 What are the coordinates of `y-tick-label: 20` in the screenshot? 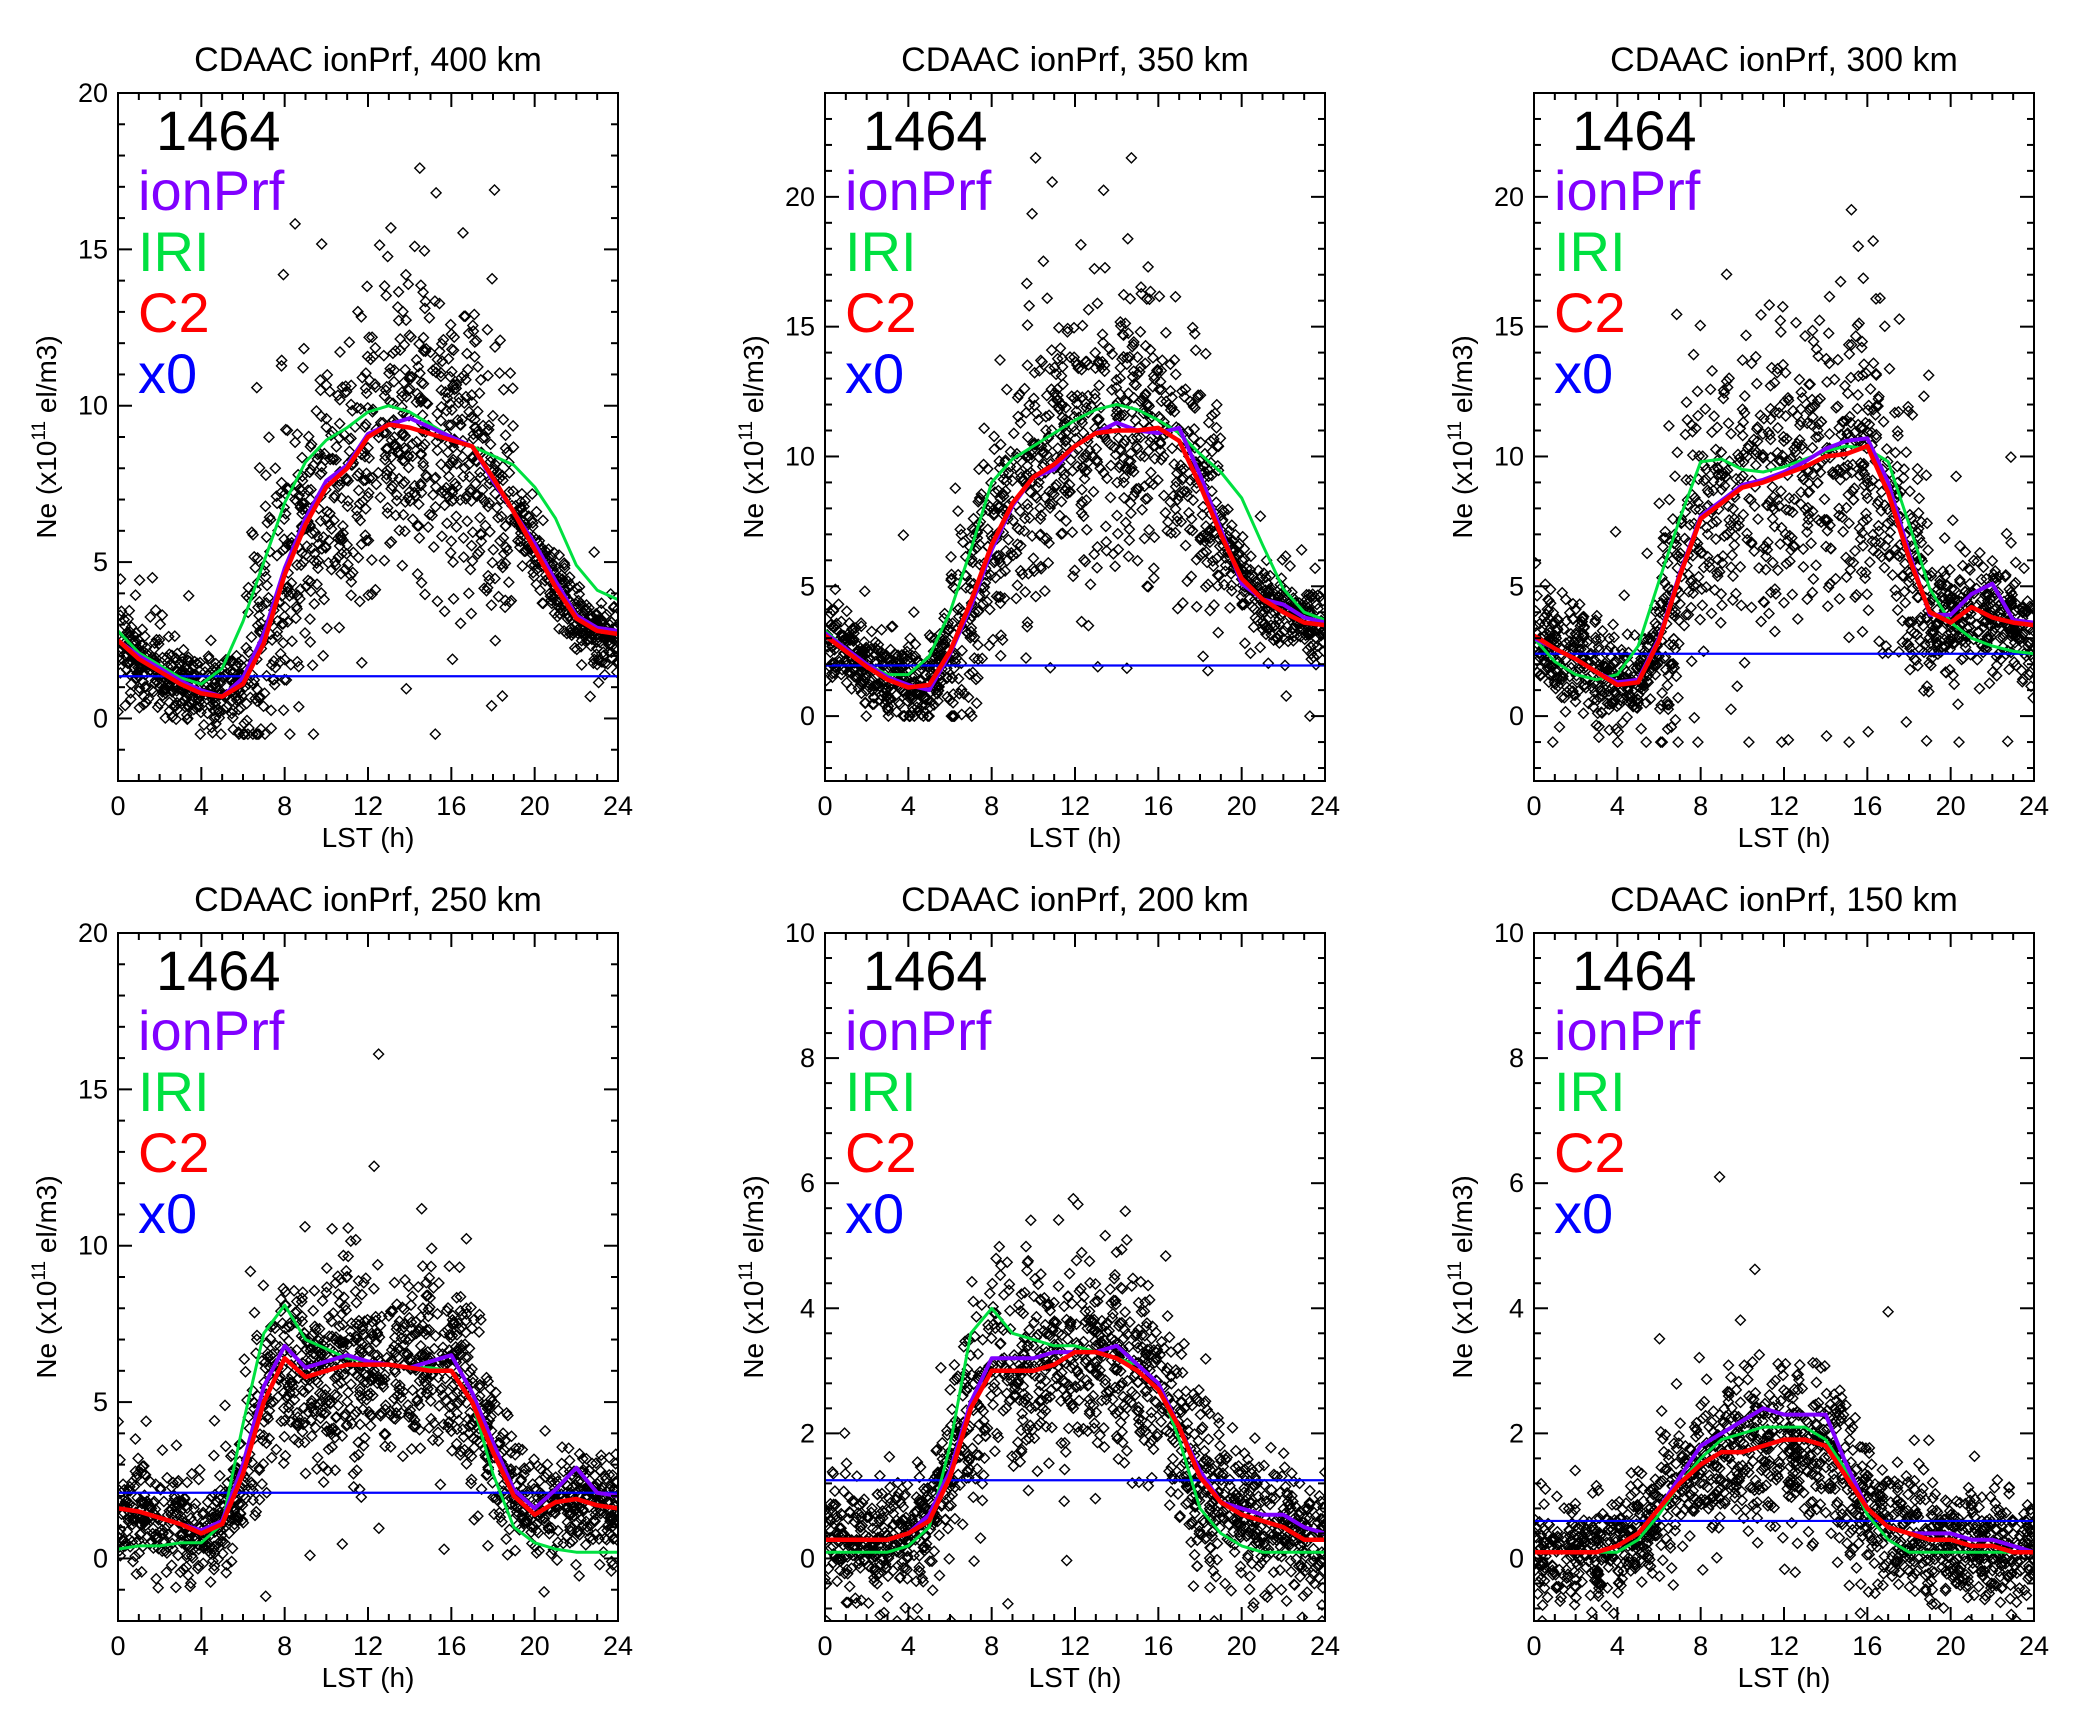 It's located at (93, 93).